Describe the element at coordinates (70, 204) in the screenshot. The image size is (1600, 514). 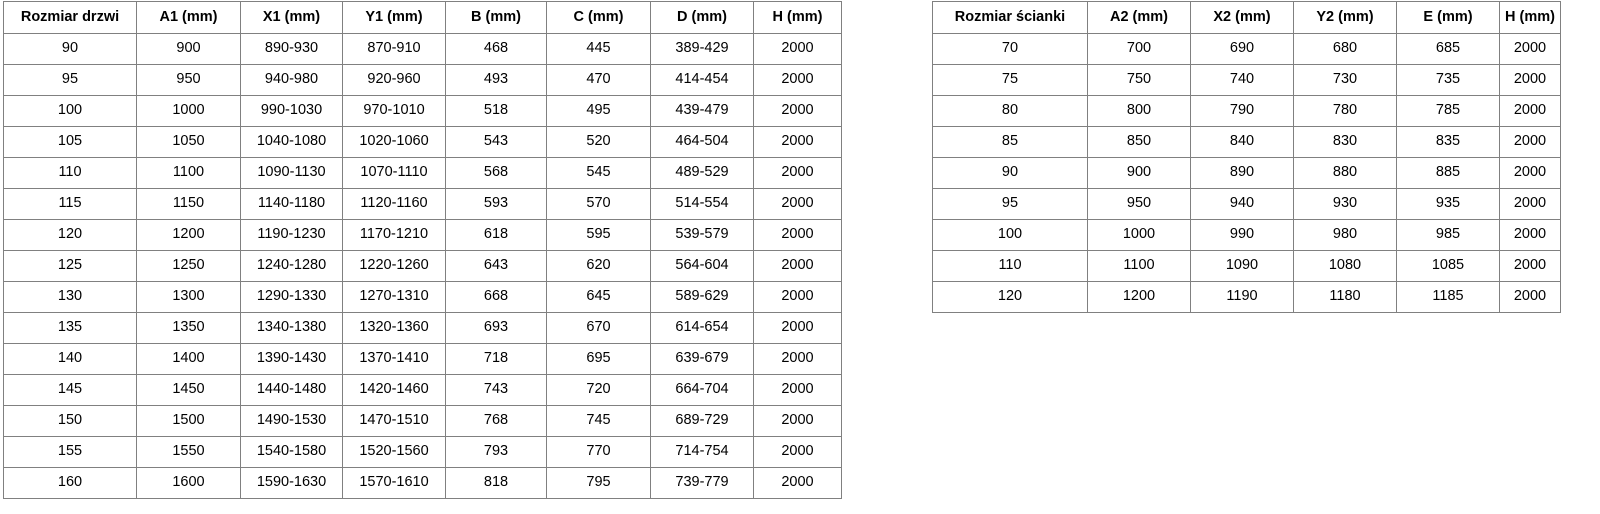
I see `doors-cell: 115` at that location.